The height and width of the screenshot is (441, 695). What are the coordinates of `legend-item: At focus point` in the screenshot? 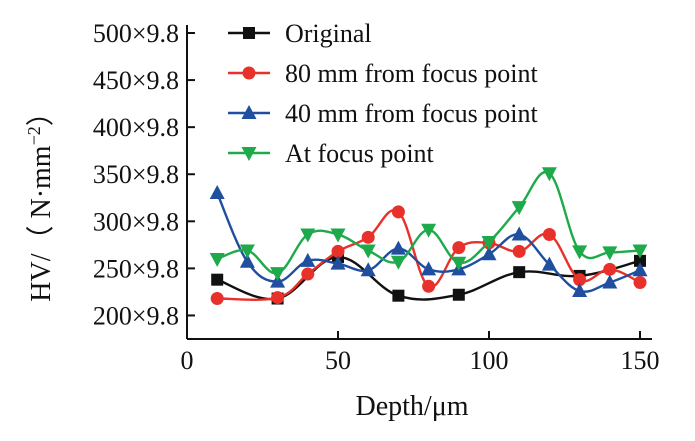 It's located at (331, 153).